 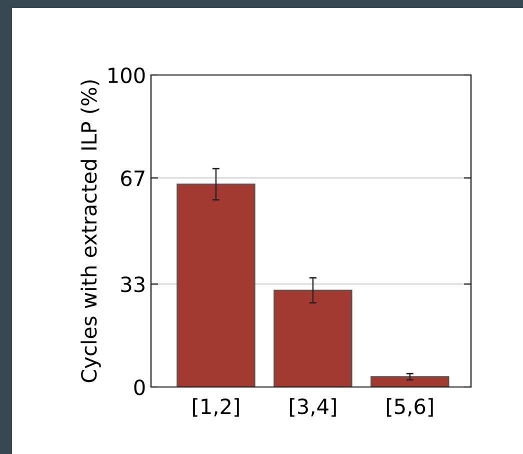 I want to click on x-tick-label: [1,2], so click(x=216, y=407).